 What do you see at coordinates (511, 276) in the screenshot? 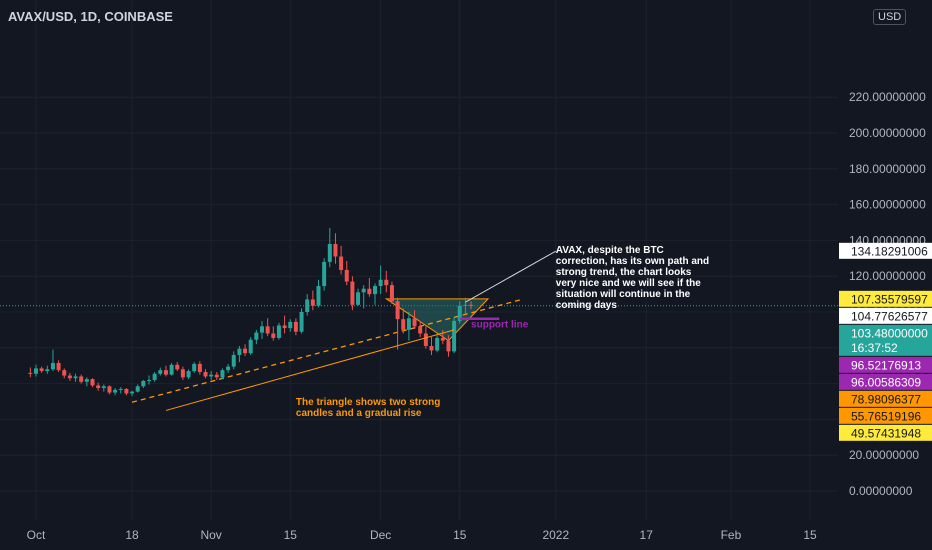
I see `callout-line-avax` at bounding box center [511, 276].